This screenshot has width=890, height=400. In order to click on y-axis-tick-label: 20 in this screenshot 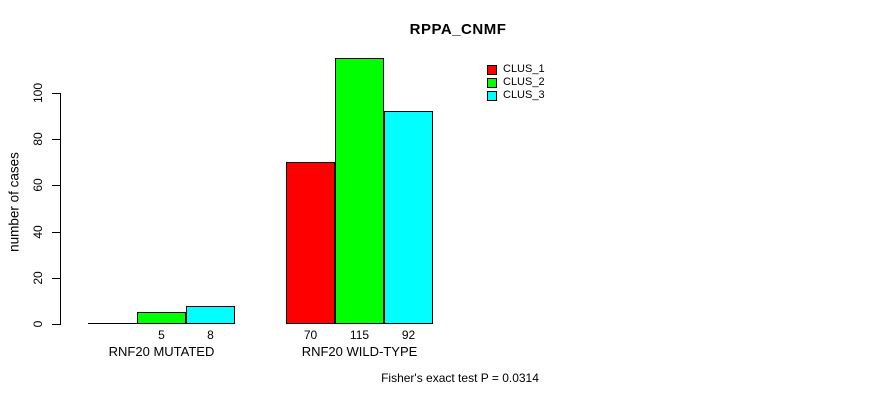, I will do `click(38, 278)`.